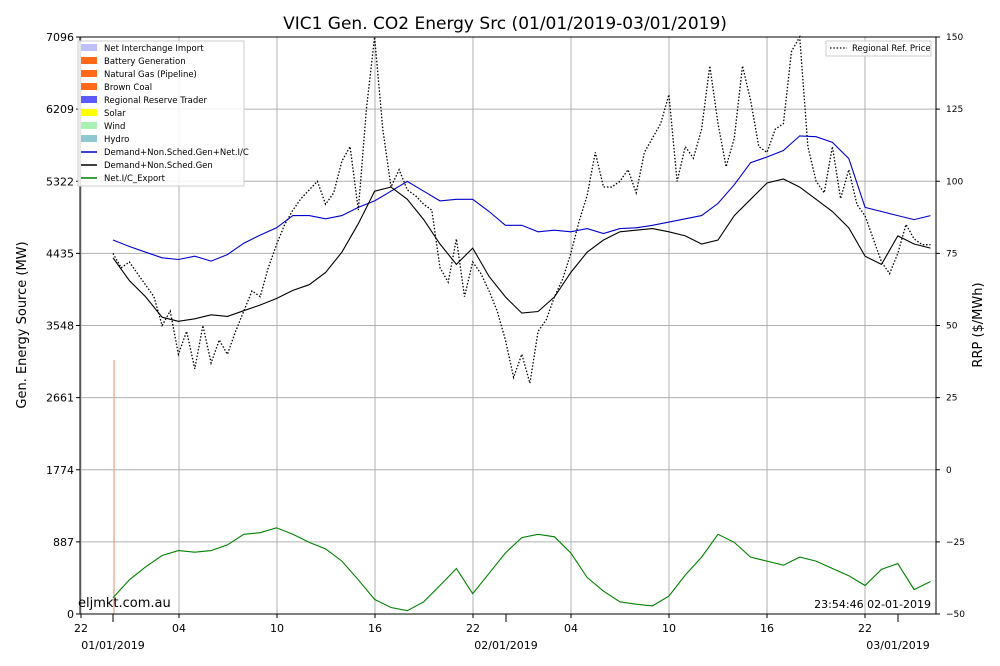 The width and height of the screenshot is (1000, 666). Describe the element at coordinates (955, 543) in the screenshot. I see `y2-tick-label: −25` at that location.